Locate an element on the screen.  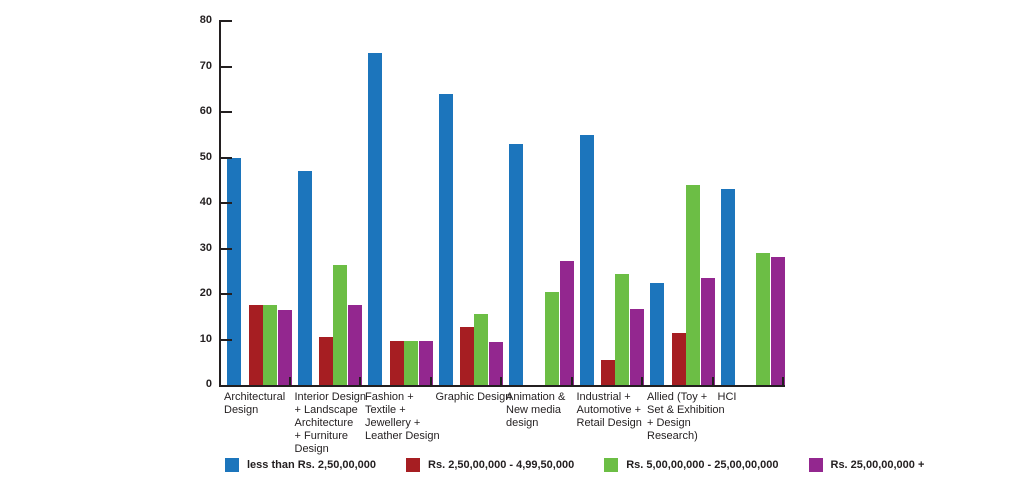
bar-series1-cat1 is located at coordinates (234, 271).